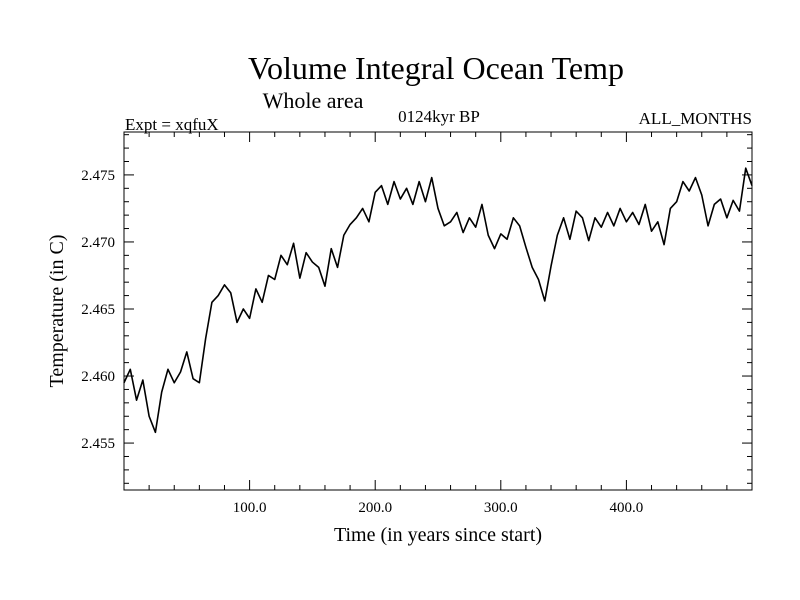  Describe the element at coordinates (98, 310) in the screenshot. I see `y-tick-label: 2.465` at that location.